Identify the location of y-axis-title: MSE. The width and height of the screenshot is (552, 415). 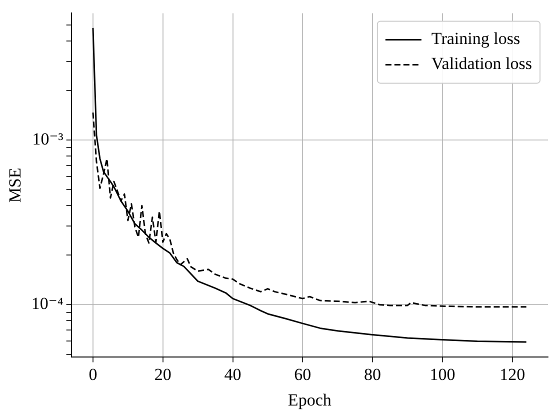
(15, 185).